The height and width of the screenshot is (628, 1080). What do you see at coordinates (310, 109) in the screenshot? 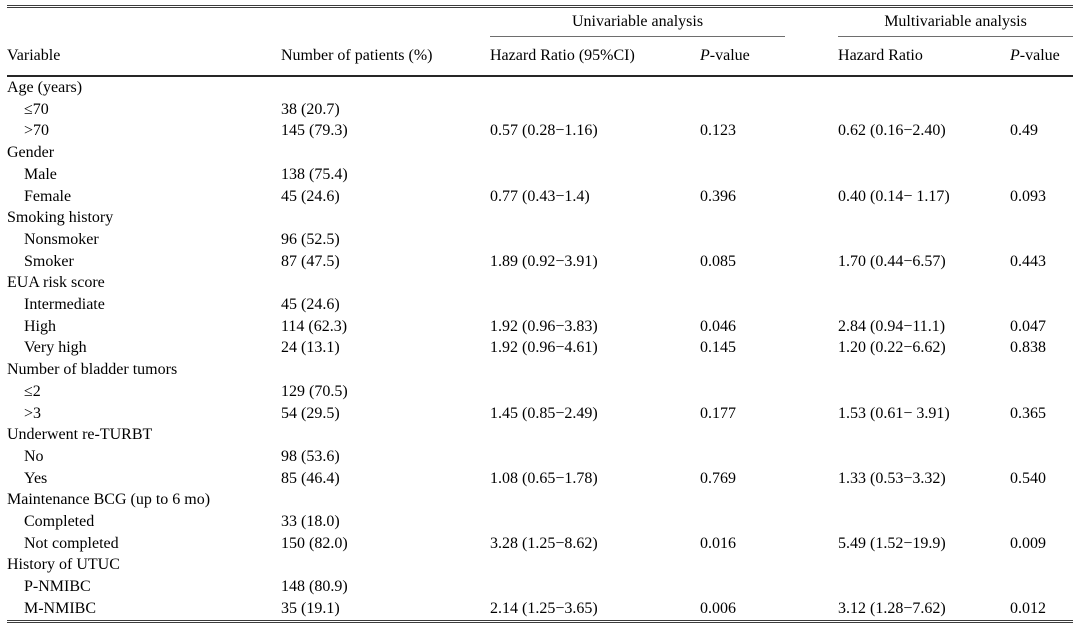
I see `cell-patients: 38 (20.7)` at bounding box center [310, 109].